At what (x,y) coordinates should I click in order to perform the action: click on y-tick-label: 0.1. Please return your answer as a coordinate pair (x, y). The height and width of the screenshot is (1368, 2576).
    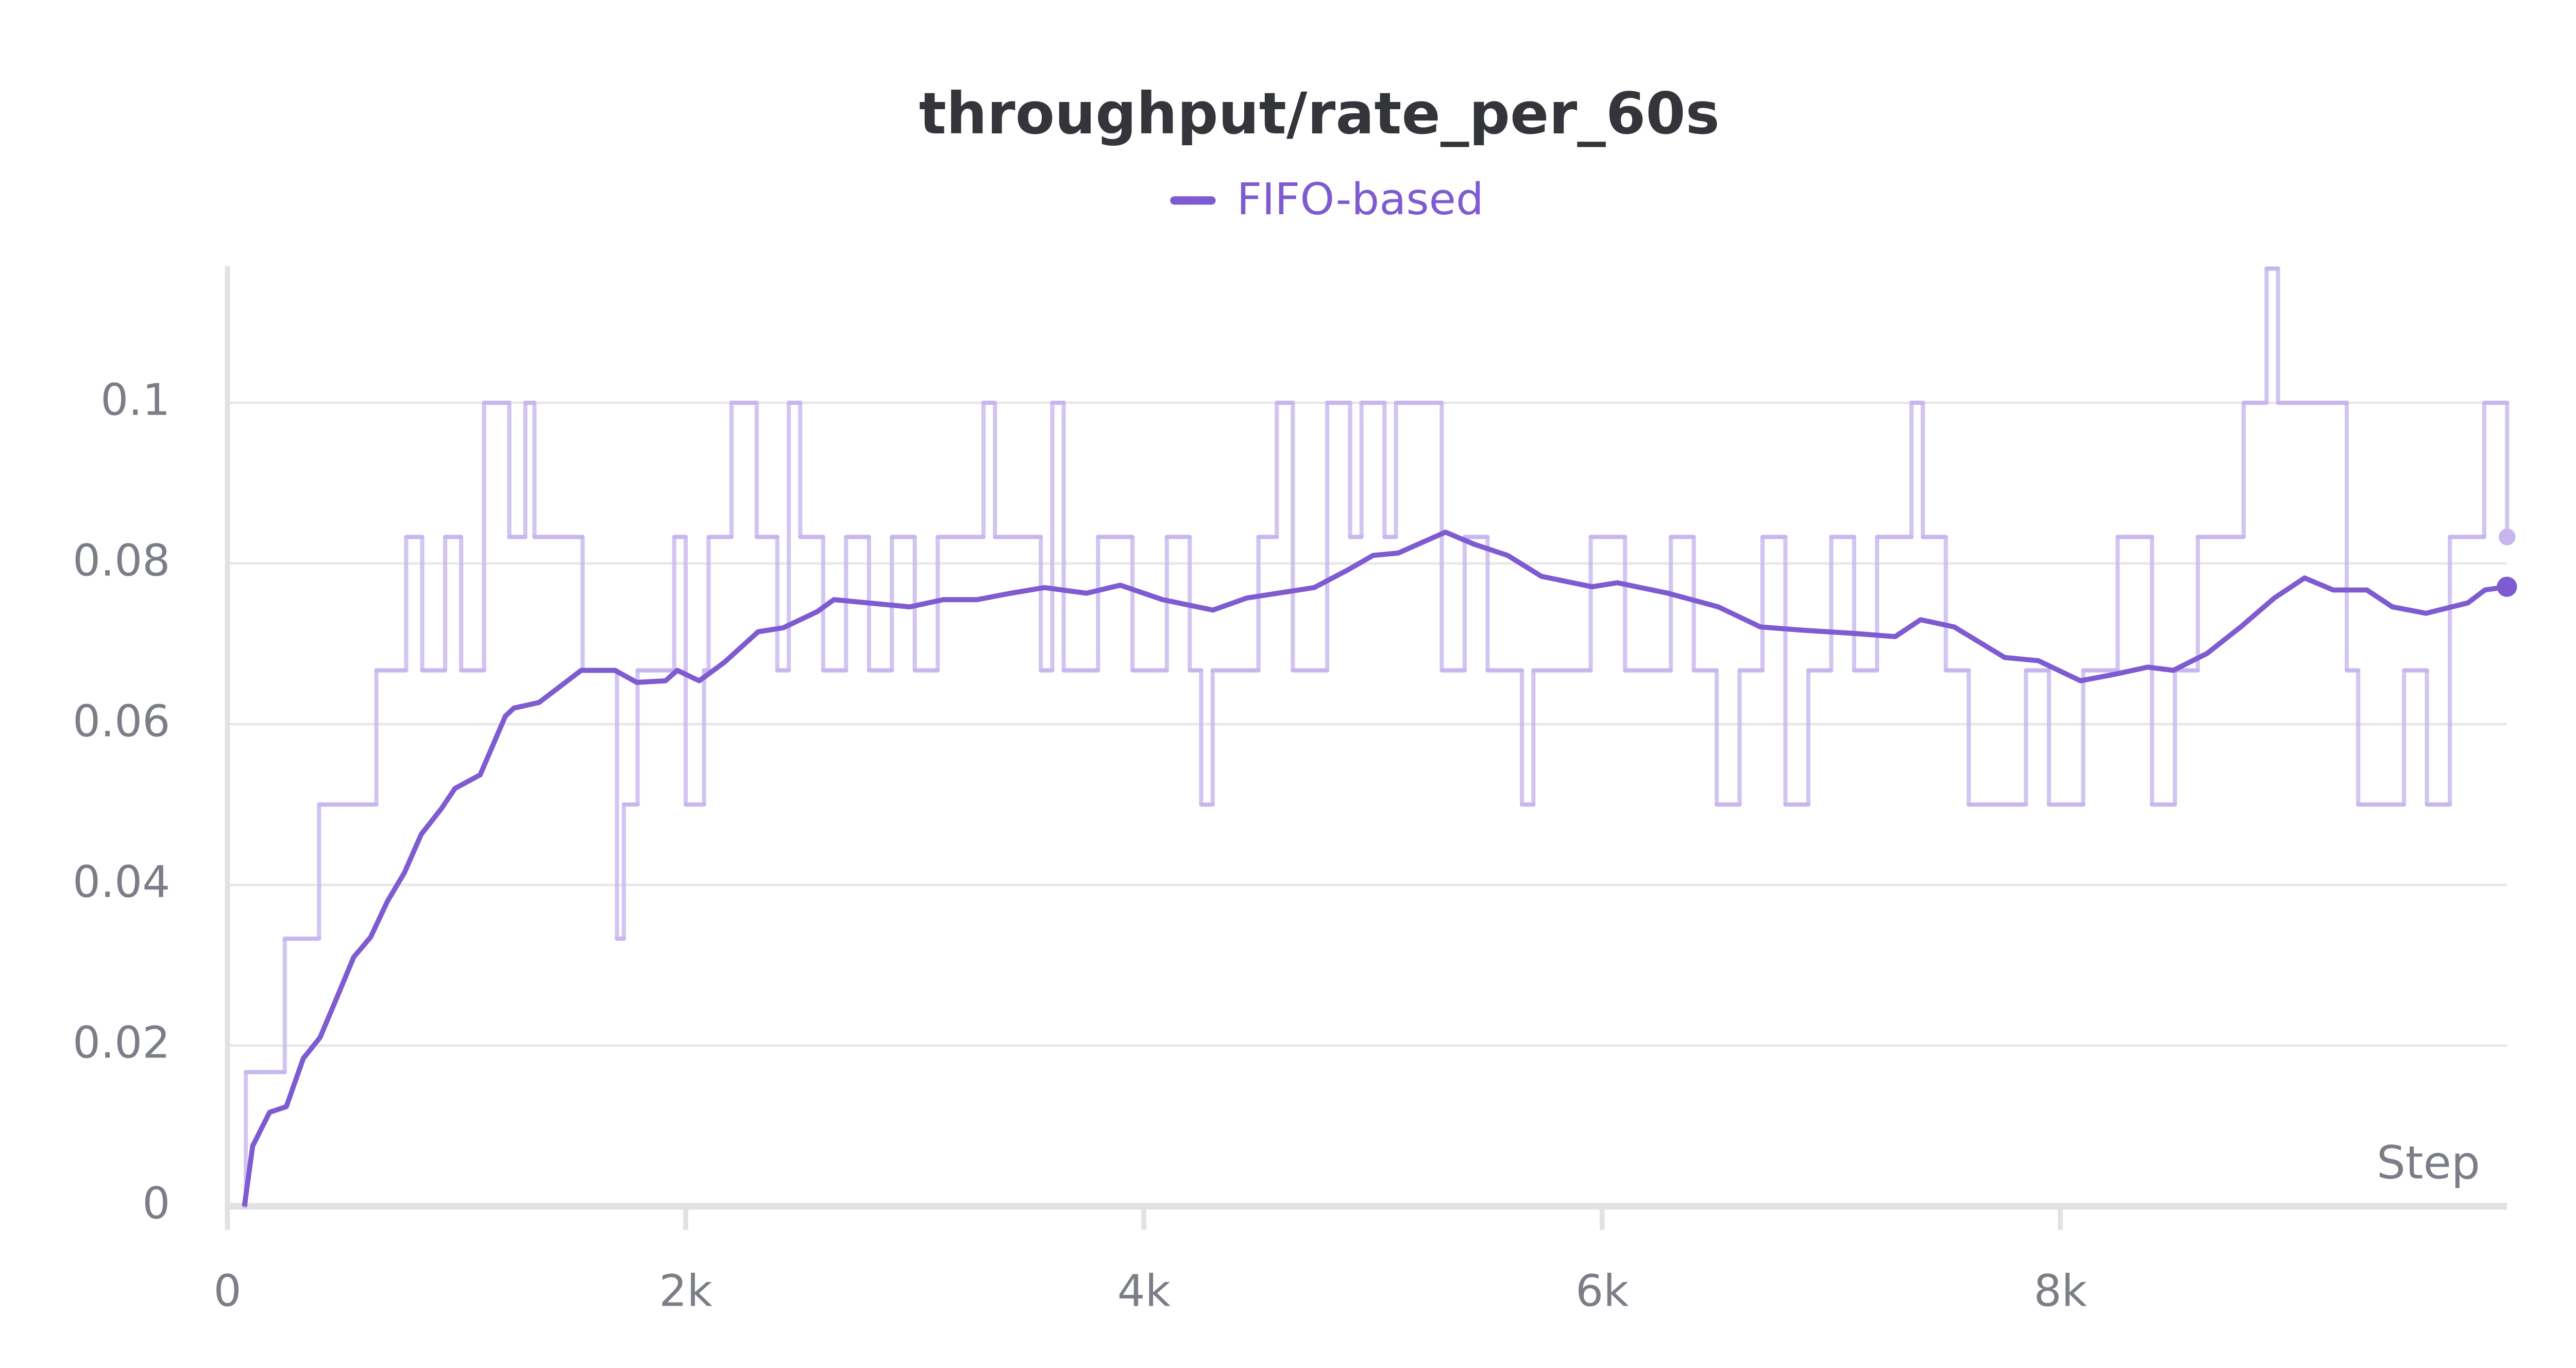
    Looking at the image, I should click on (135, 399).